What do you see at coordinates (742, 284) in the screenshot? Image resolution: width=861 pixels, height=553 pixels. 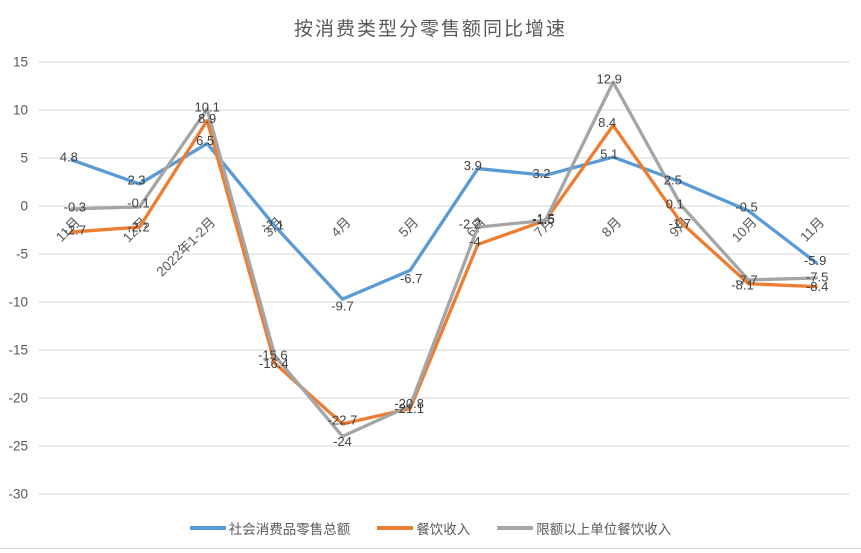 I see `data-label: -8.1` at bounding box center [742, 284].